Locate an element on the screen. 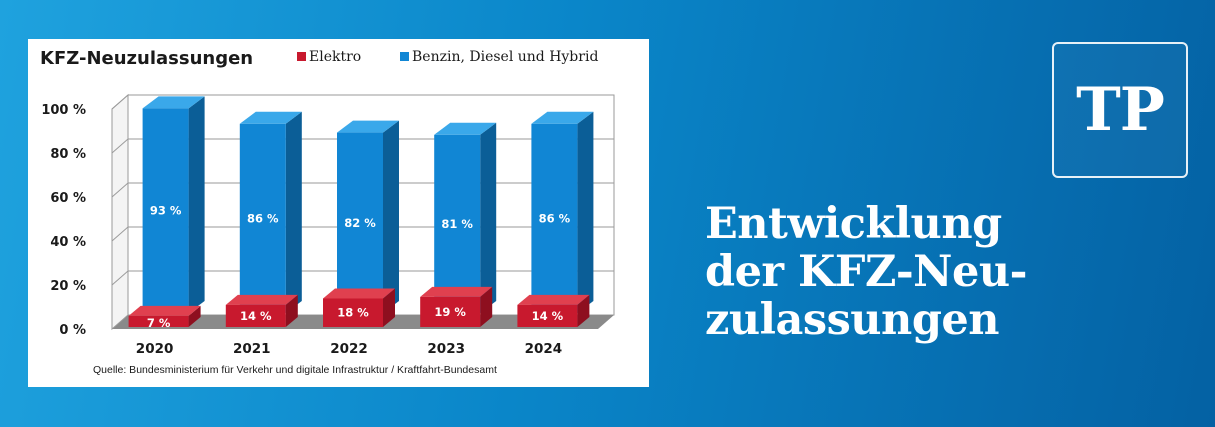  bar-elektro-2023-side is located at coordinates (486, 306).